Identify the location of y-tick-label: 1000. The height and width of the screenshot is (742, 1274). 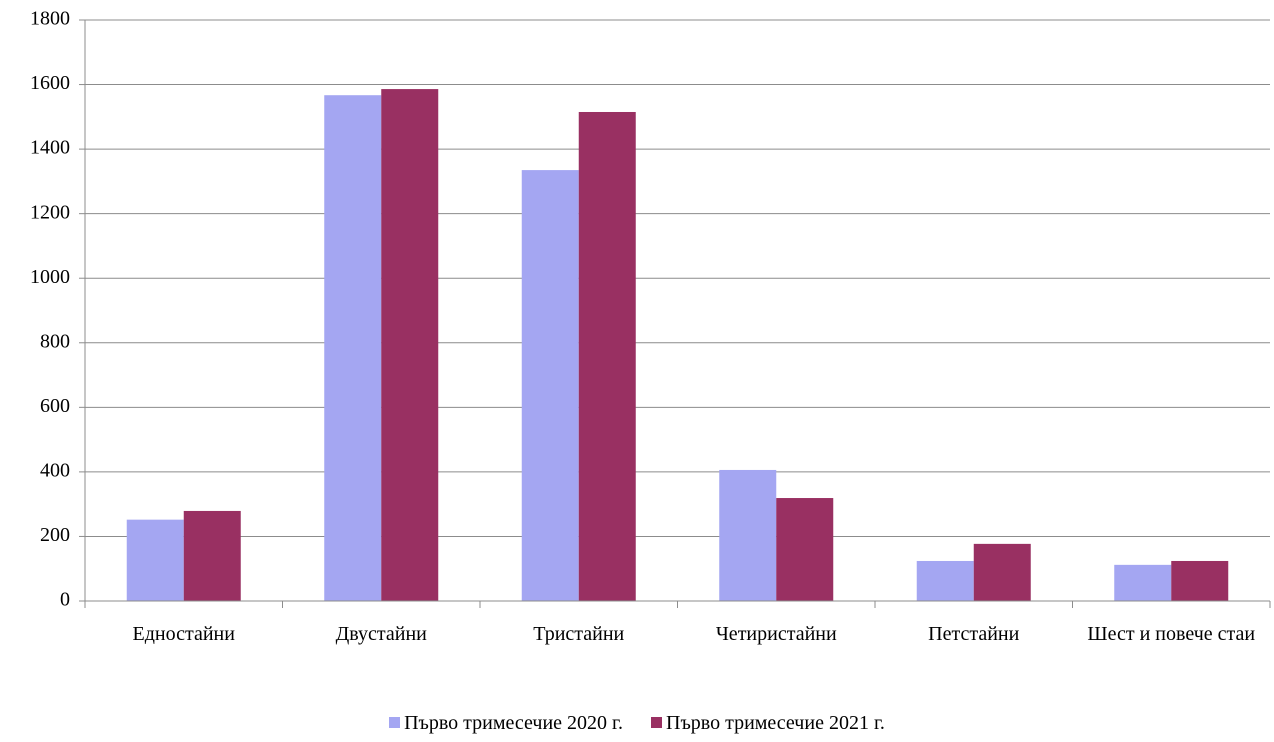
(50, 277).